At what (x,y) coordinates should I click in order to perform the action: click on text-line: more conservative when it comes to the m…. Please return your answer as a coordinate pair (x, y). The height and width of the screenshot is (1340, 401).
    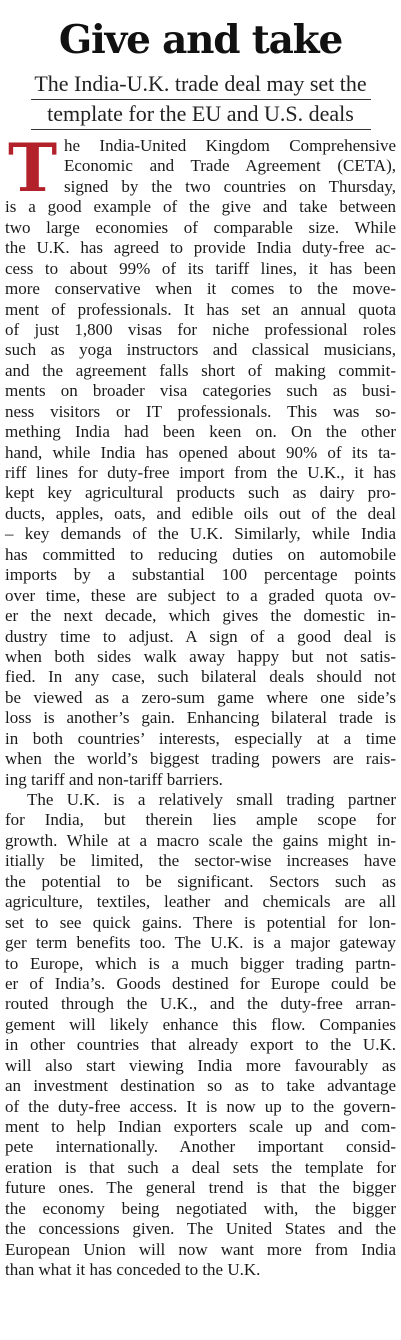
    Looking at the image, I should click on (200, 289).